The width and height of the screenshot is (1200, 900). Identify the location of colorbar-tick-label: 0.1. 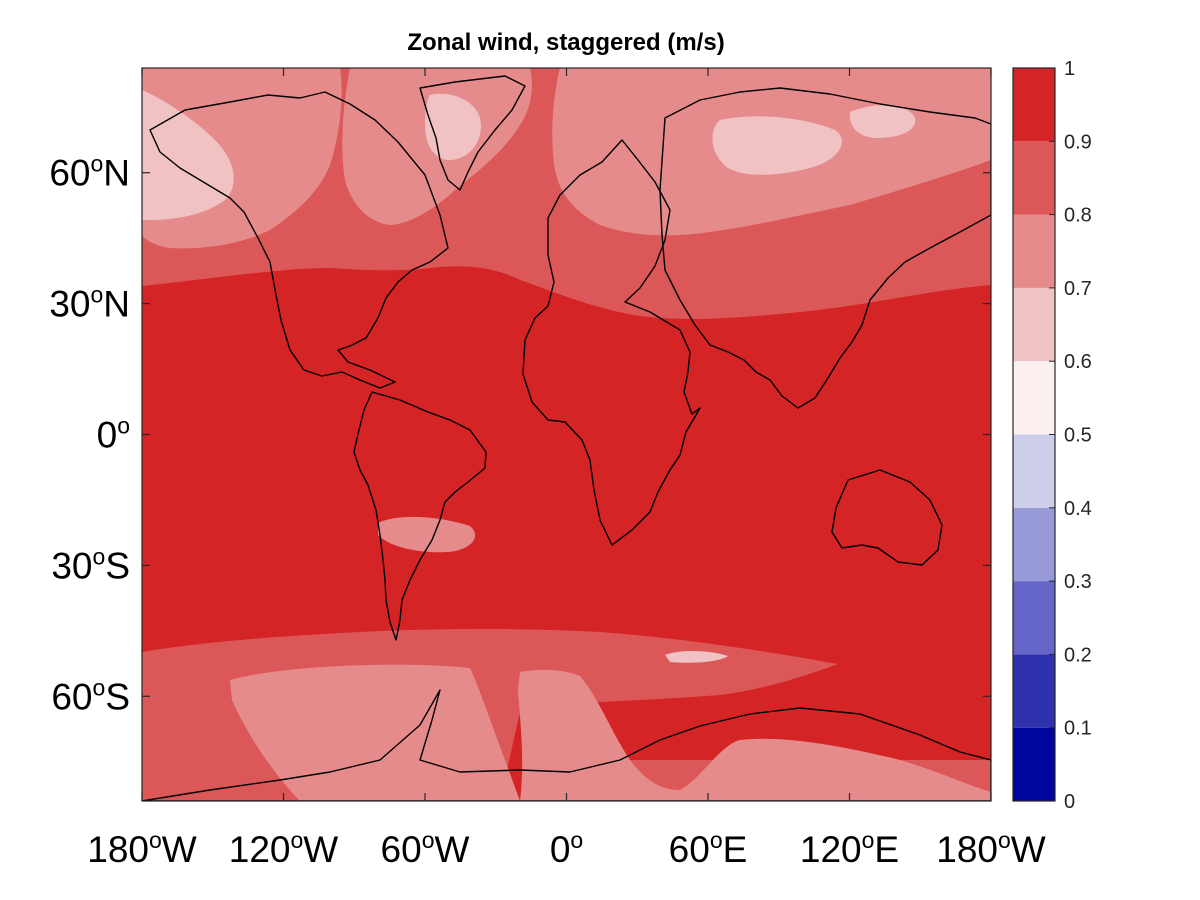
(1078, 729).